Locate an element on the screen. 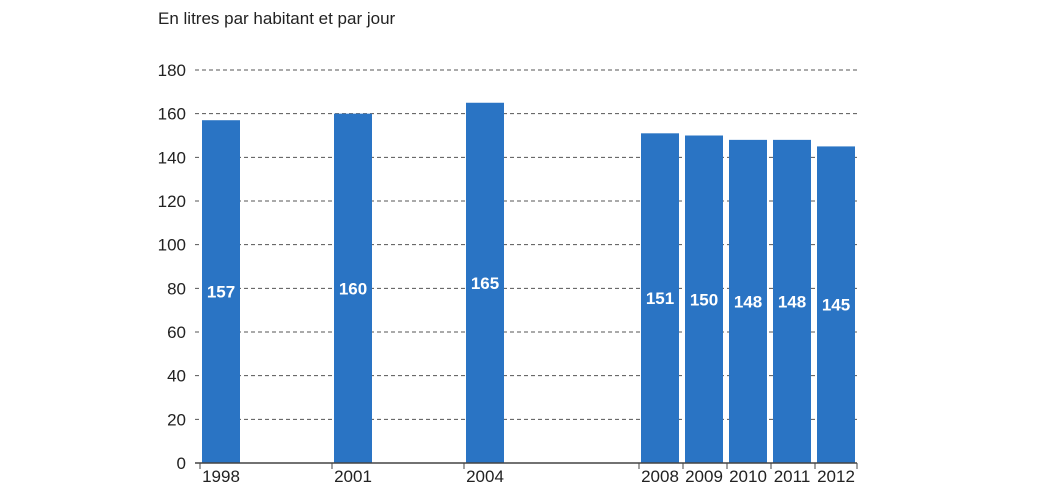 The height and width of the screenshot is (498, 1039). unit-label: En litres par habitant et par jour is located at coordinates (277, 18).